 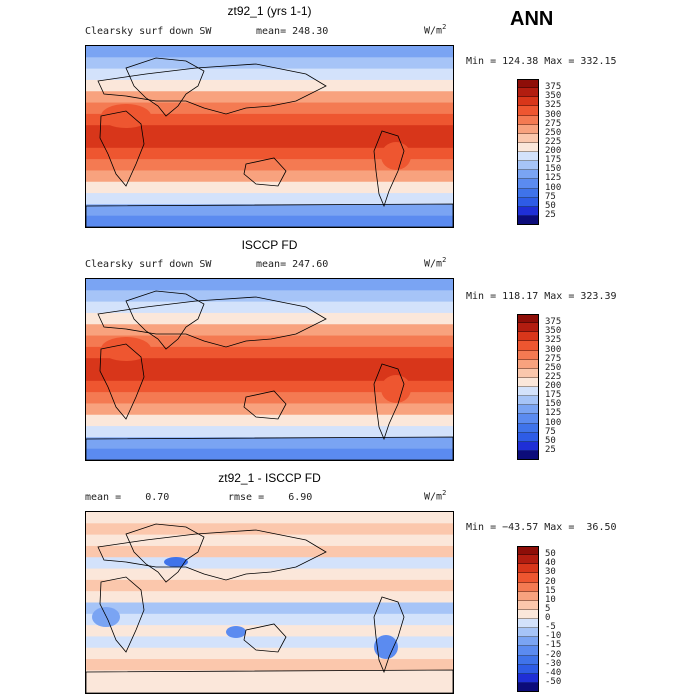 What do you see at coordinates (269, 602) in the screenshot?
I see `panel3-map` at bounding box center [269, 602].